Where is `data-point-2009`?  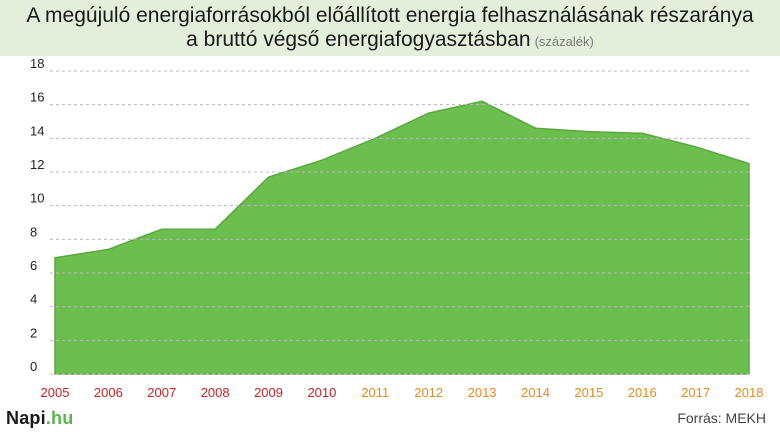
data-point-2009 is located at coordinates (268, 177).